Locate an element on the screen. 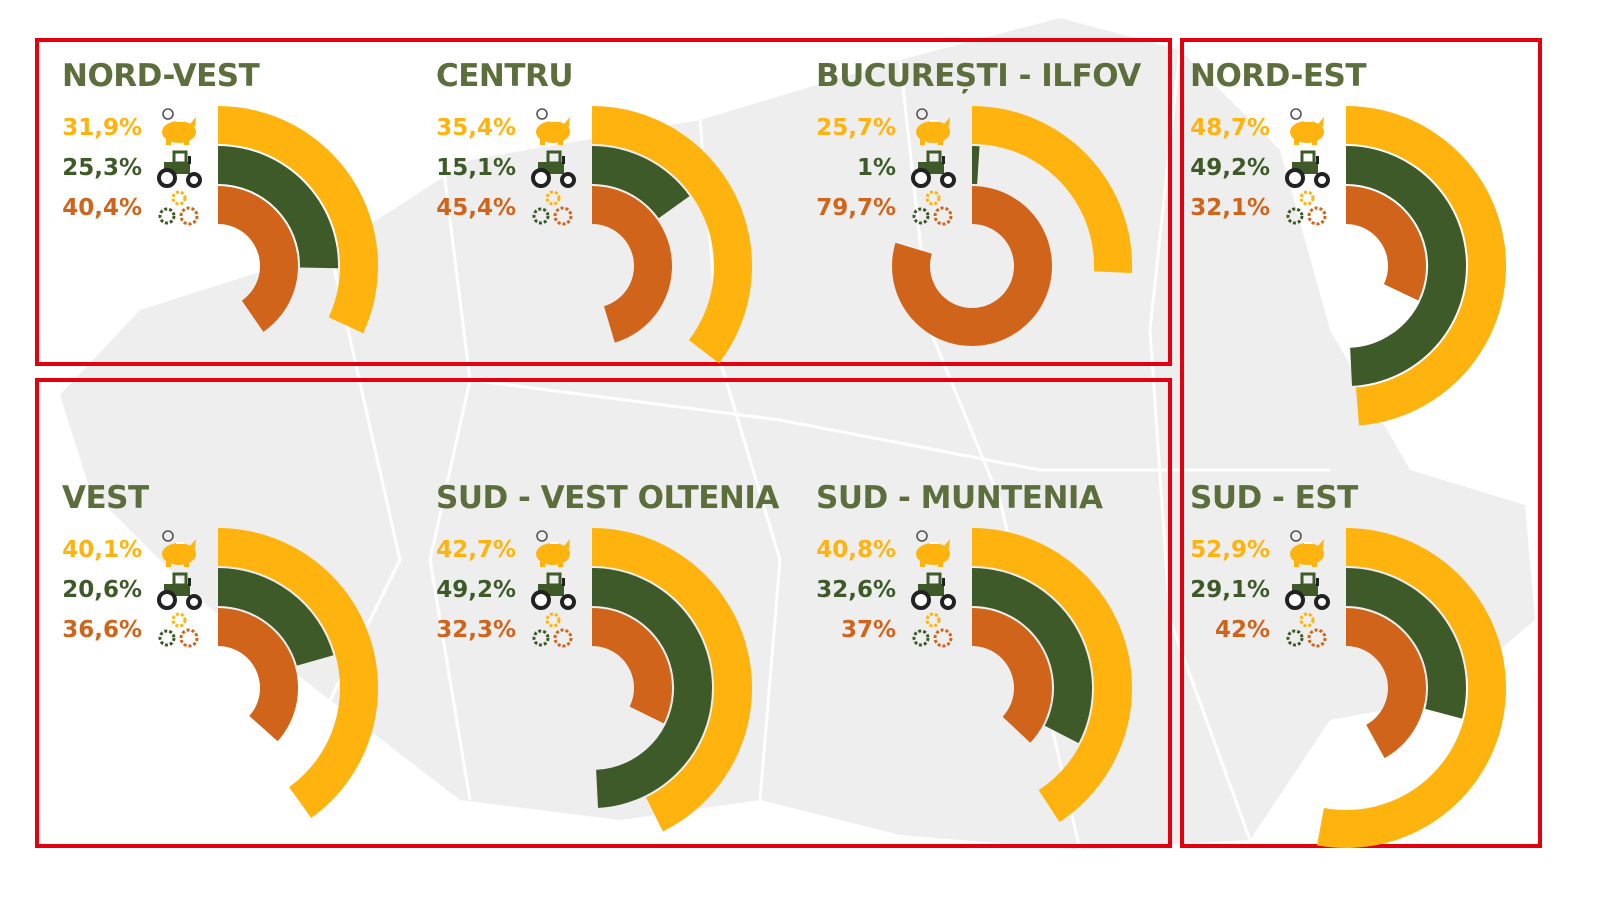  bar-agriculture-sud-vest-oltenia is located at coordinates (652, 688).